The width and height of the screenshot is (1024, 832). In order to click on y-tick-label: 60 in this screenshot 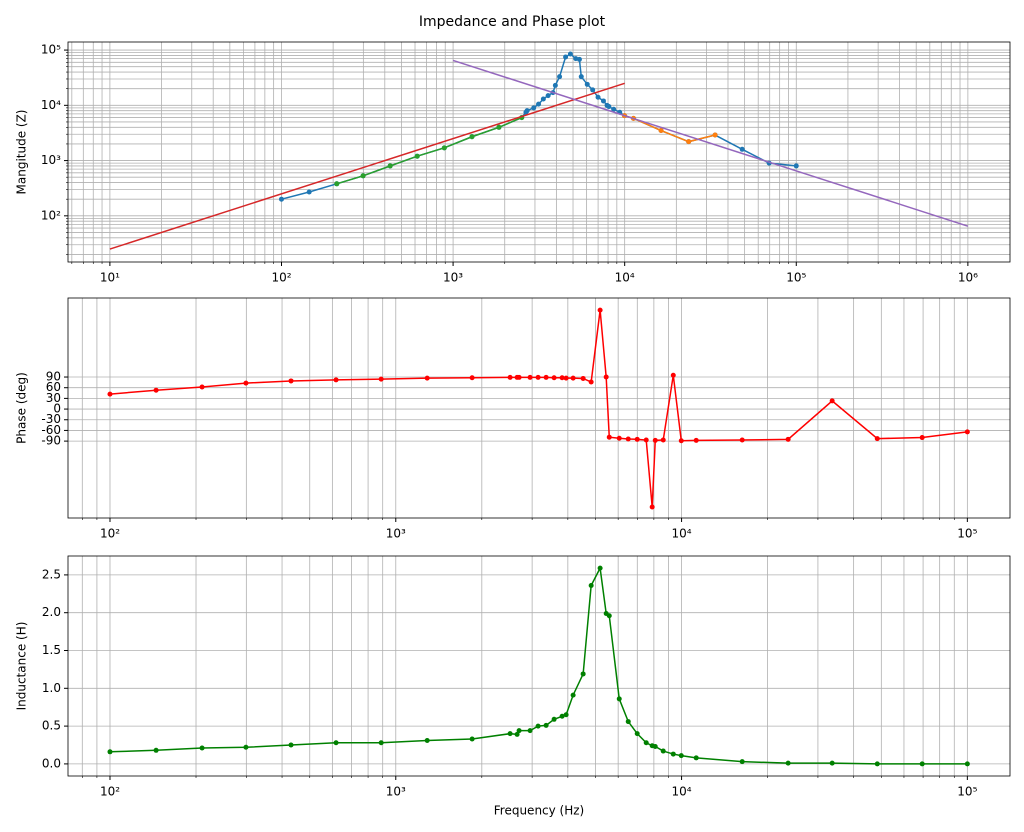, I will do `click(53, 387)`.